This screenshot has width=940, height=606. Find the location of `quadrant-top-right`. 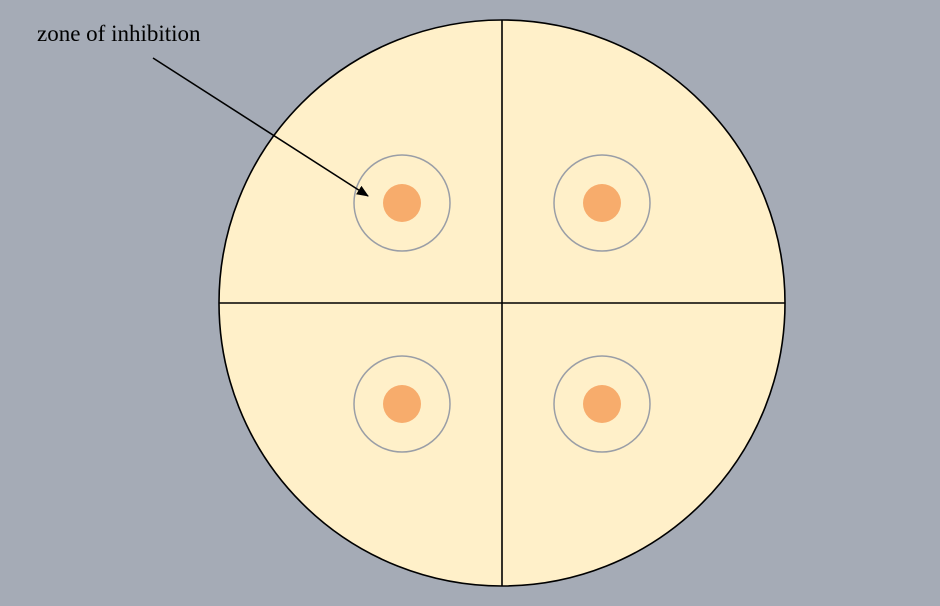

quadrant-top-right is located at coordinates (602, 203).